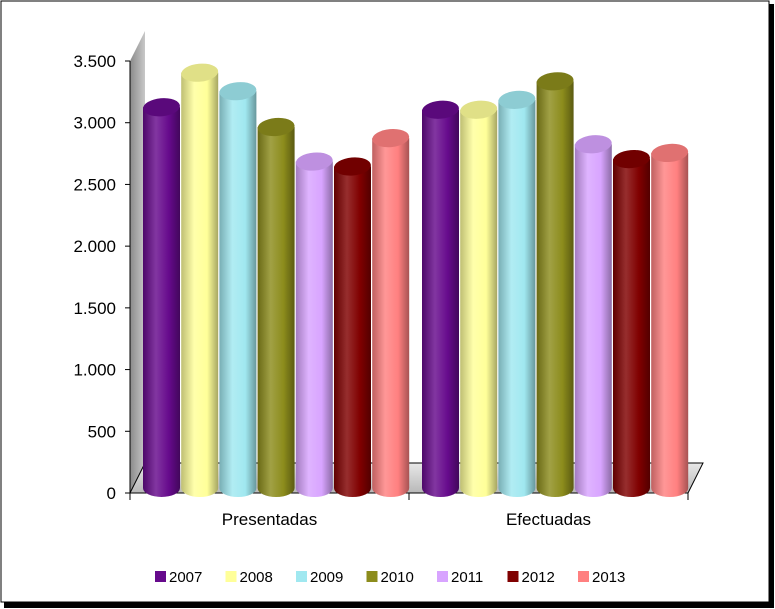  Describe the element at coordinates (94, 308) in the screenshot. I see `y-tick-label: 1.500` at that location.